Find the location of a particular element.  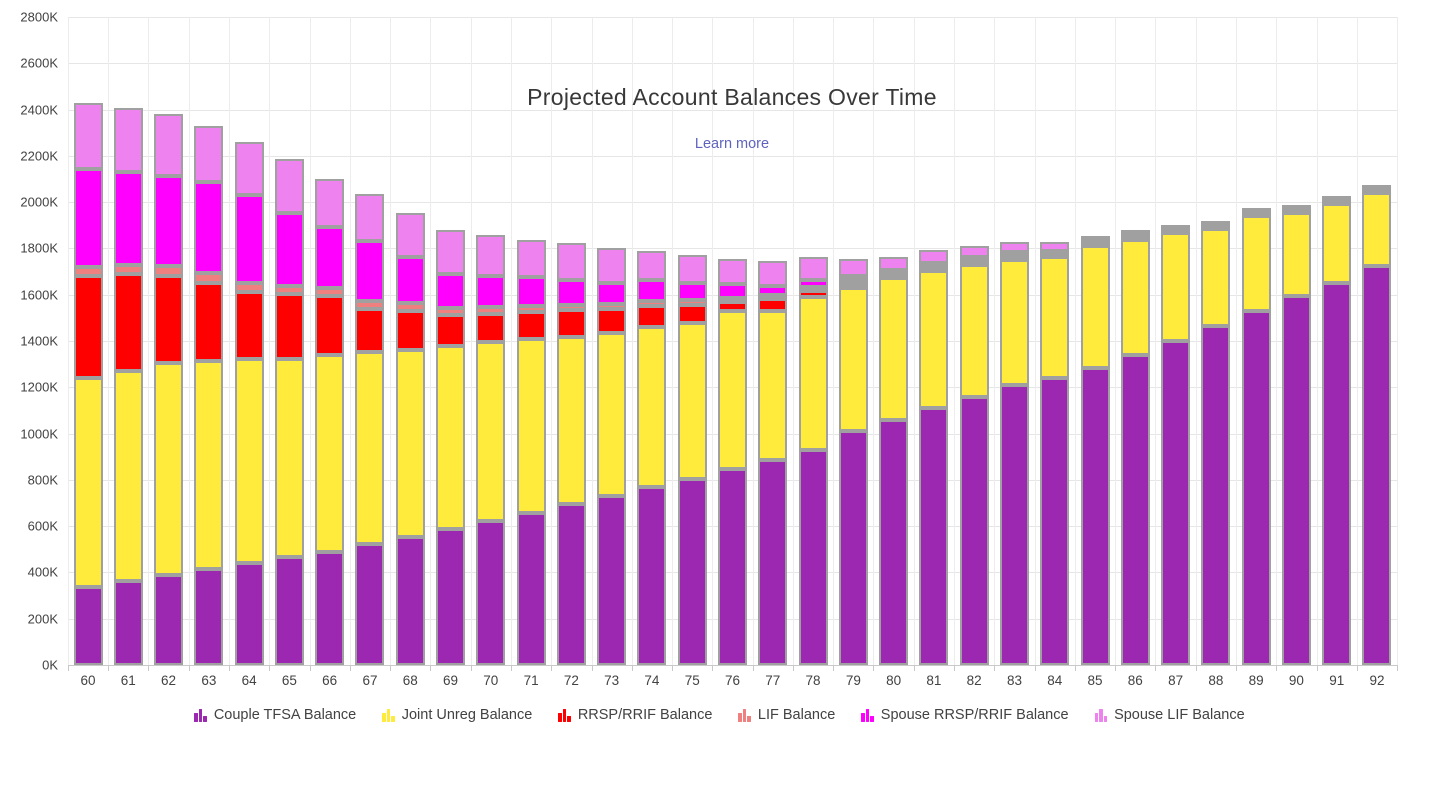

legend-item-spouse-lif-balance: Spouse LIF Balance is located at coordinates (1169, 715).